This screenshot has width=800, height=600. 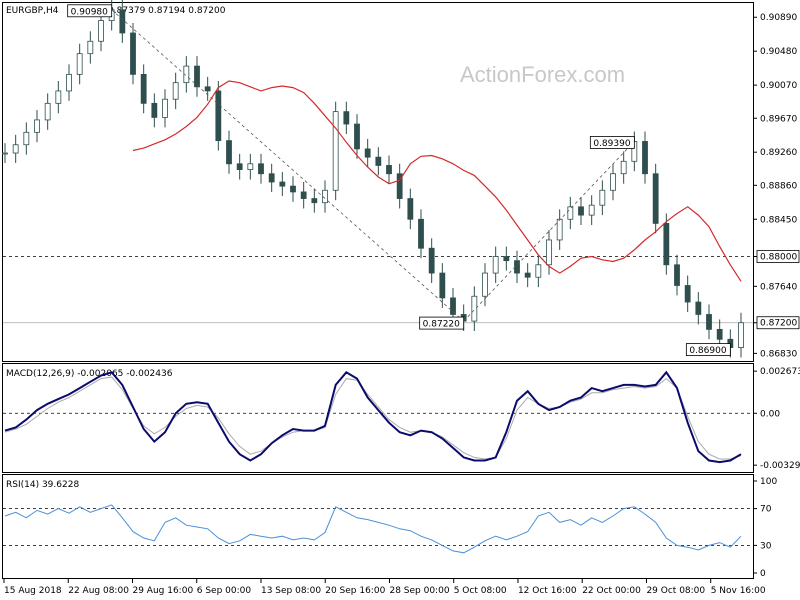 What do you see at coordinates (770, 414) in the screenshot?
I see `macd-axis-tick-label: 0.00` at bounding box center [770, 414].